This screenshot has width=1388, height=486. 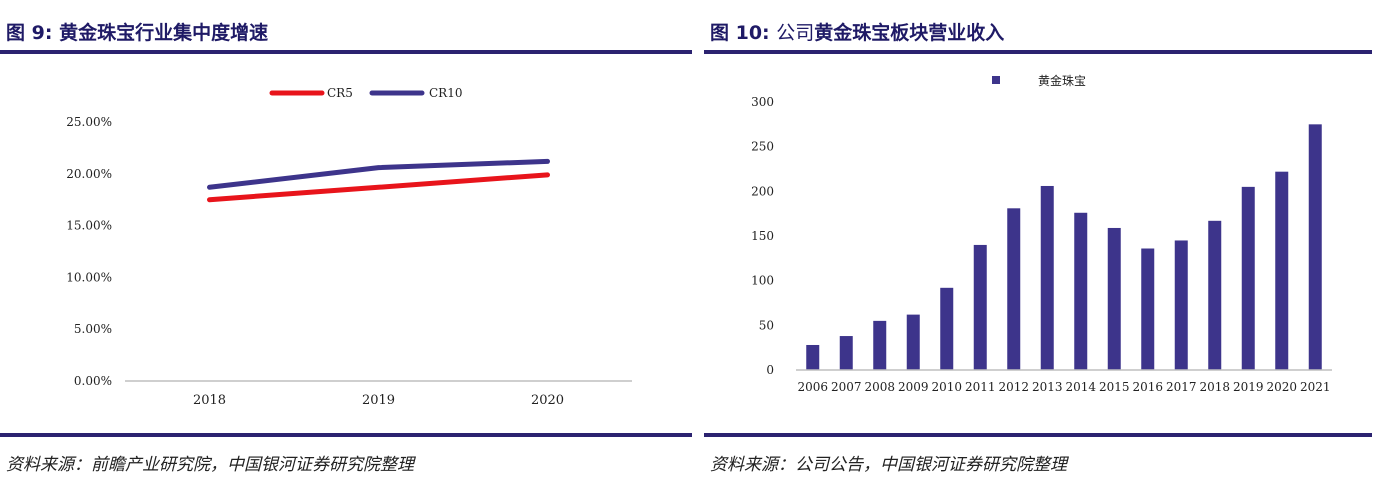 What do you see at coordinates (1047, 387) in the screenshot?
I see `x-tick-label: 2013` at bounding box center [1047, 387].